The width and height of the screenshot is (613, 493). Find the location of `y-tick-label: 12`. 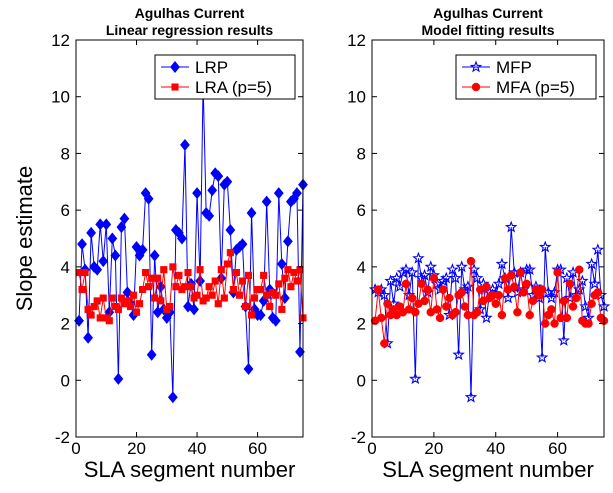

y-tick-label: 12 is located at coordinates (356, 40).